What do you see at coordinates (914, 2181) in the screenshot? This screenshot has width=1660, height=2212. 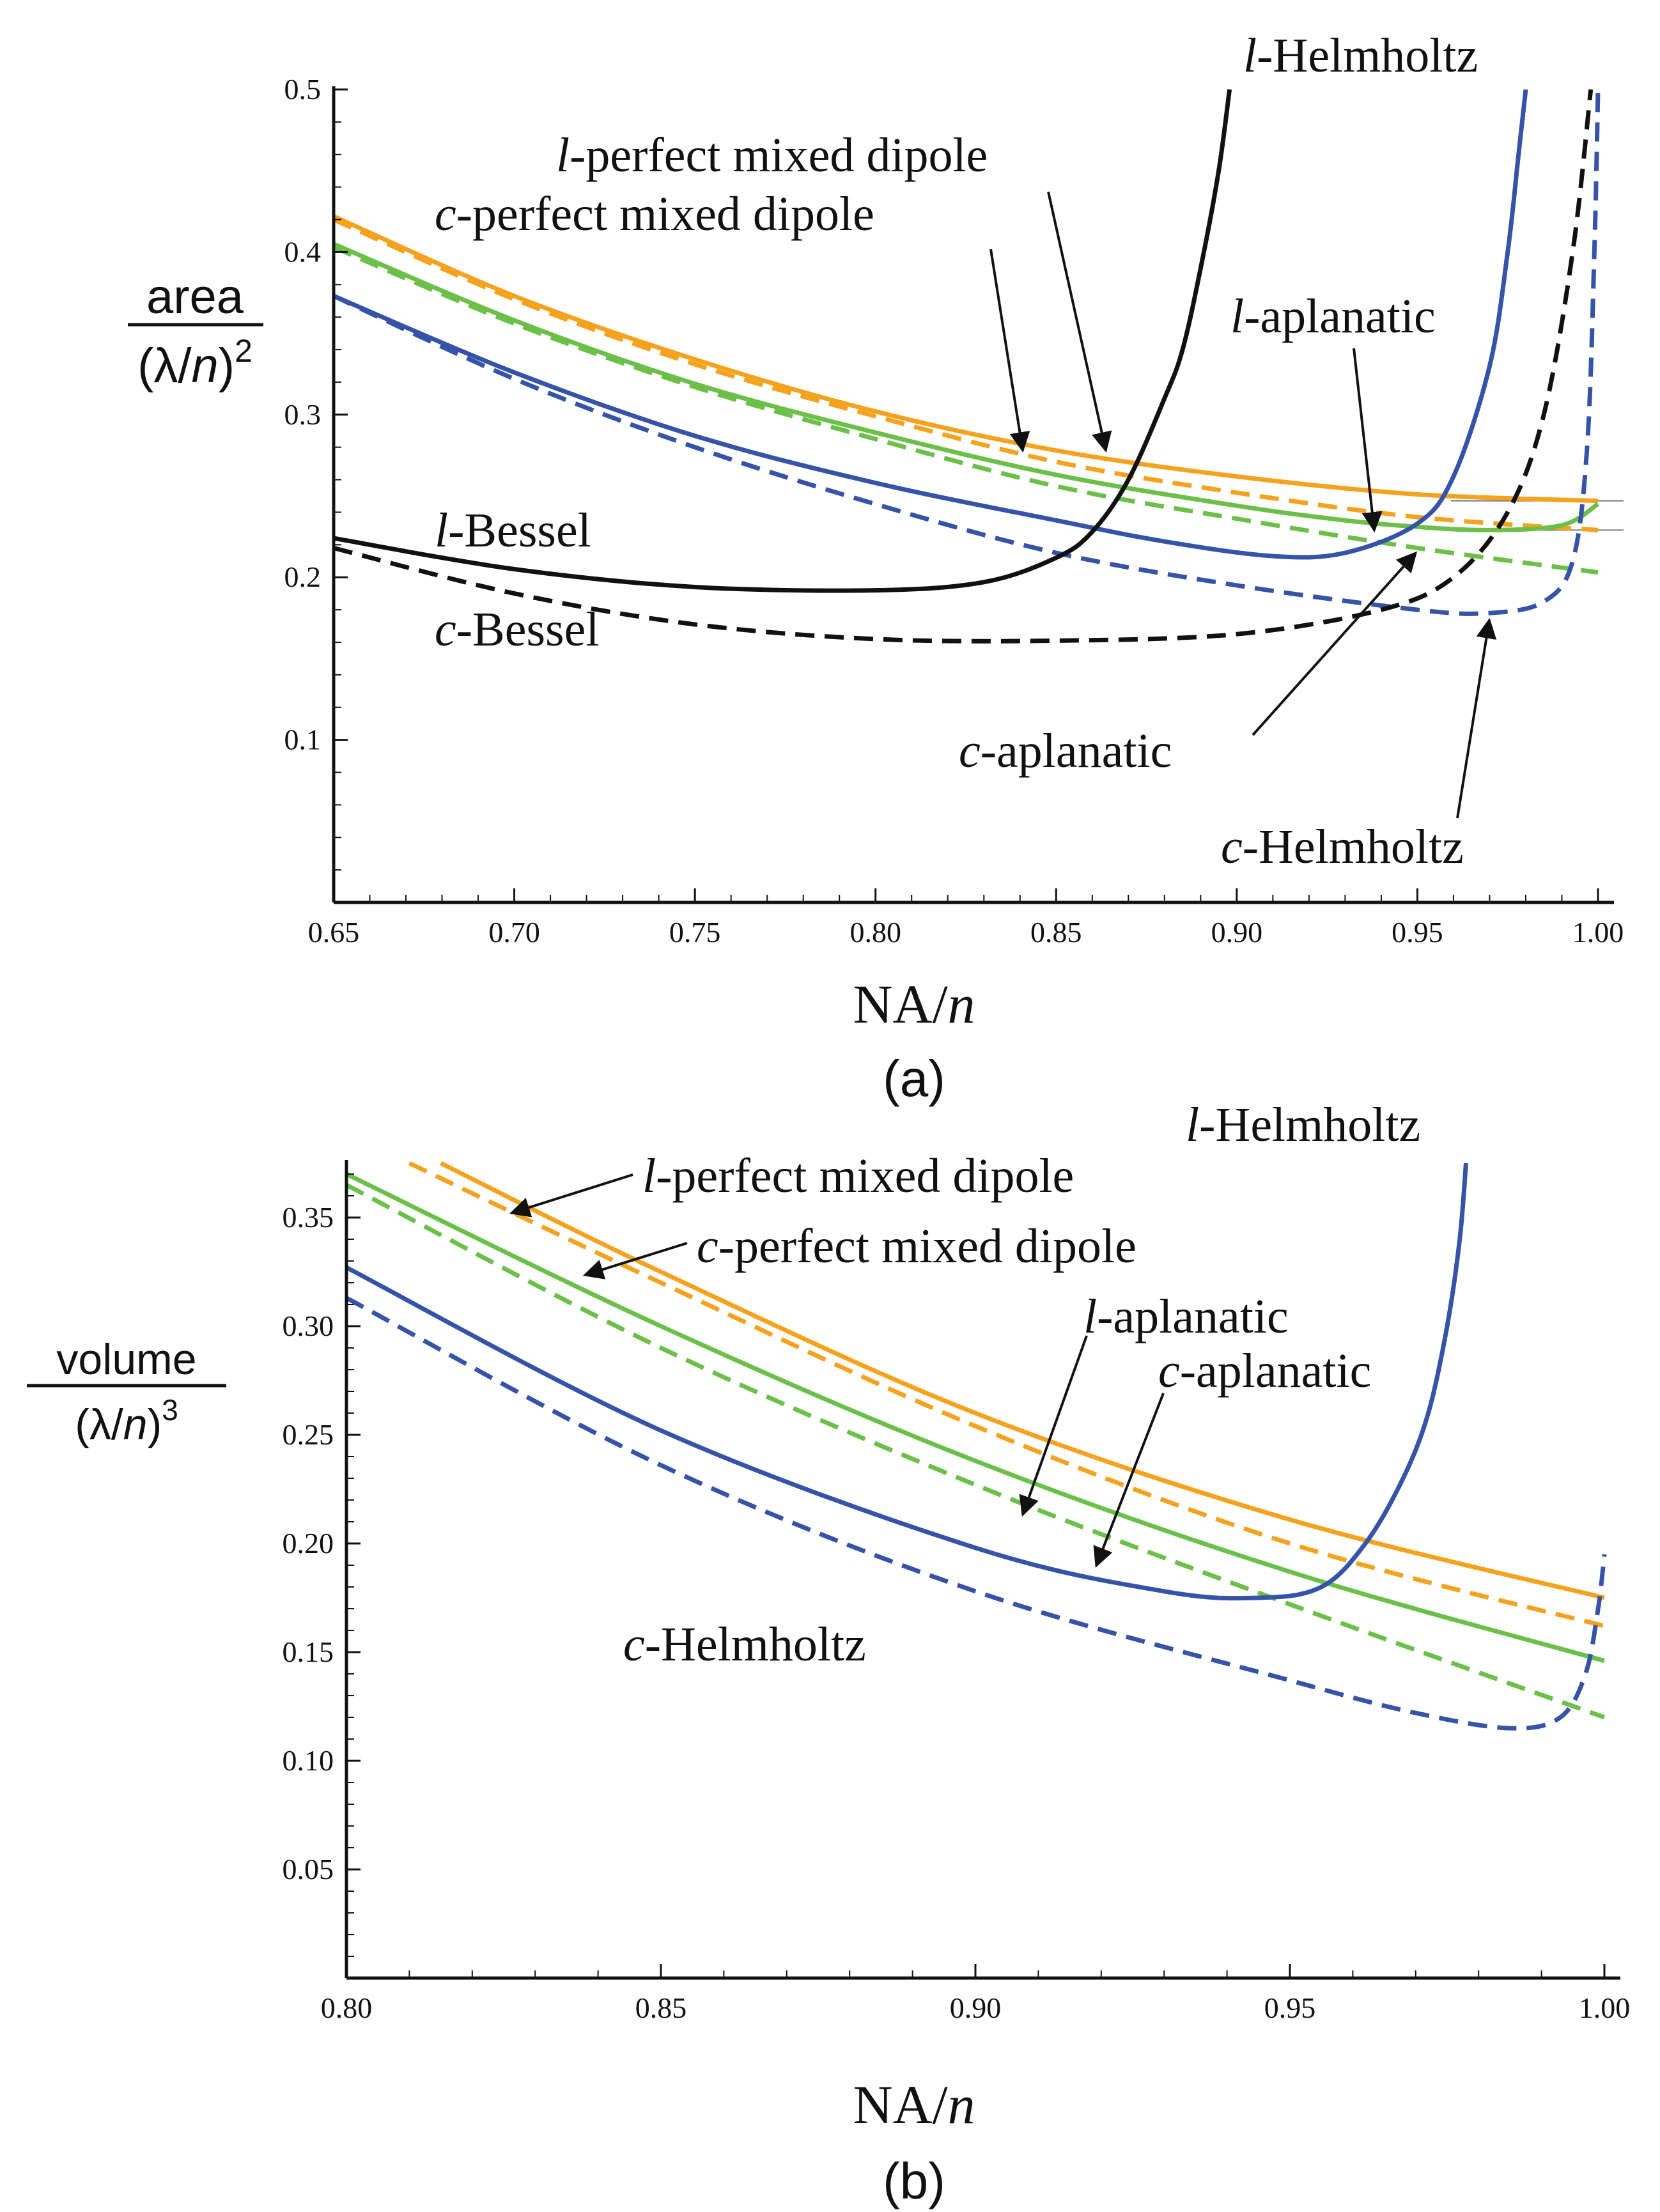 I see `panel-label-b: (b)` at bounding box center [914, 2181].